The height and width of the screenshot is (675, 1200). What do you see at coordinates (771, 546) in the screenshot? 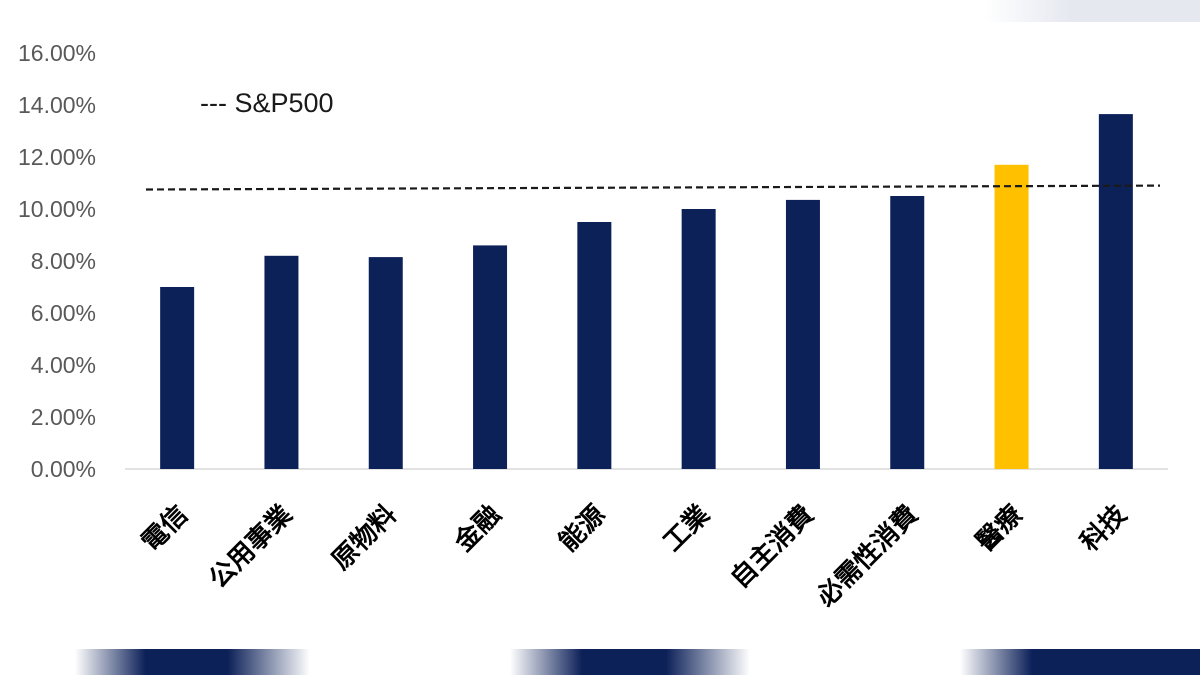
I see `category-label: 自主消費` at bounding box center [771, 546].